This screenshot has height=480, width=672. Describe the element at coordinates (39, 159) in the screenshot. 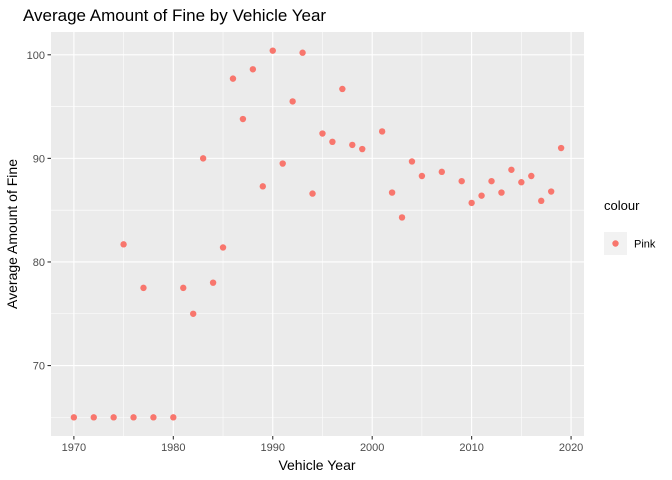

I see `y-tick-label: 90` at that location.